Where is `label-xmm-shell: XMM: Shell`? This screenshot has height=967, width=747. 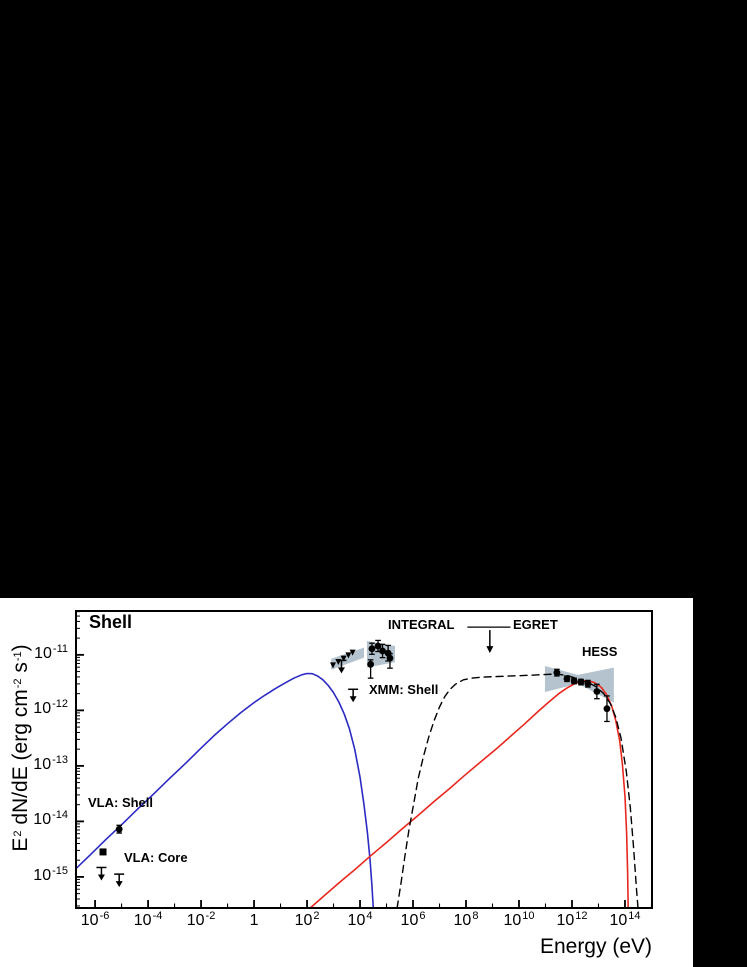 label-xmm-shell: XMM: Shell is located at coordinates (404, 689).